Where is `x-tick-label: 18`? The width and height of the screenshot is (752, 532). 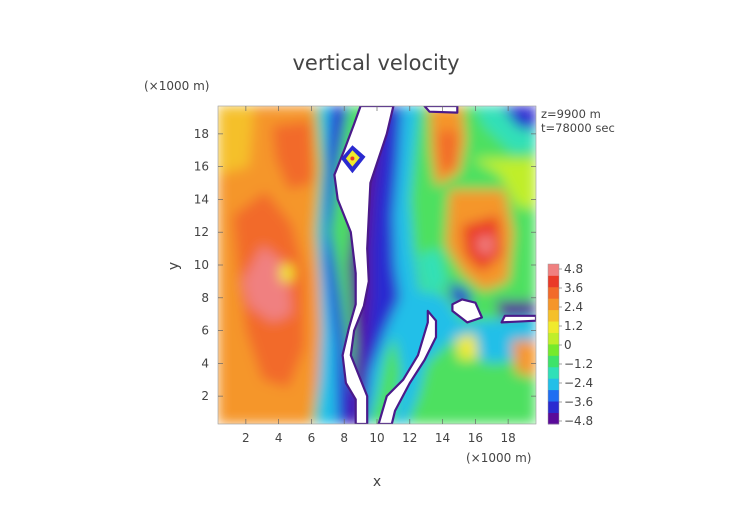 x-tick-label: 18 is located at coordinates (507, 438).